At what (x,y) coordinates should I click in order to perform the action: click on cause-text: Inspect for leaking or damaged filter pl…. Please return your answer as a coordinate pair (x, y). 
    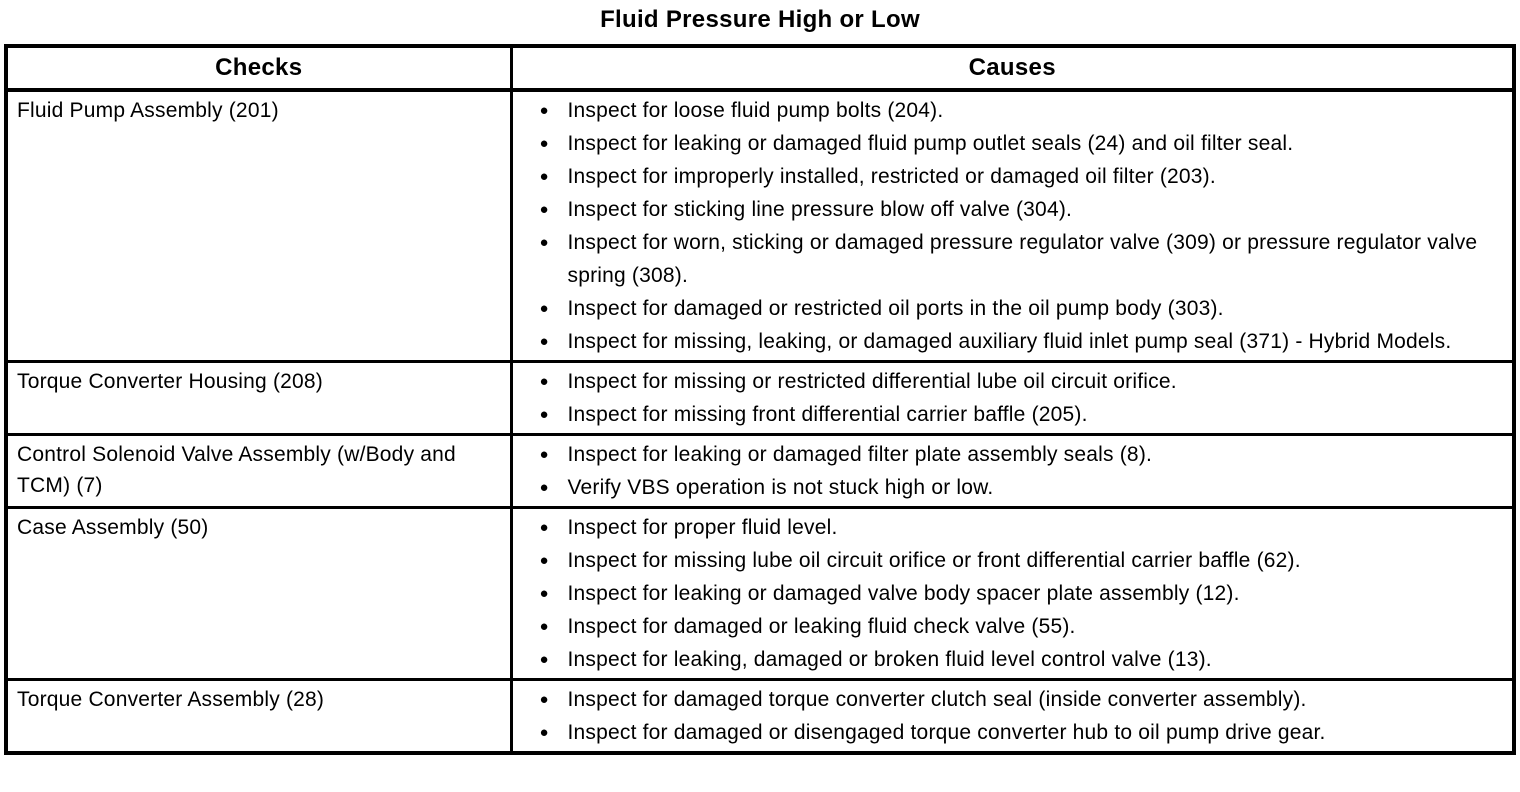
    Looking at the image, I should click on (860, 454).